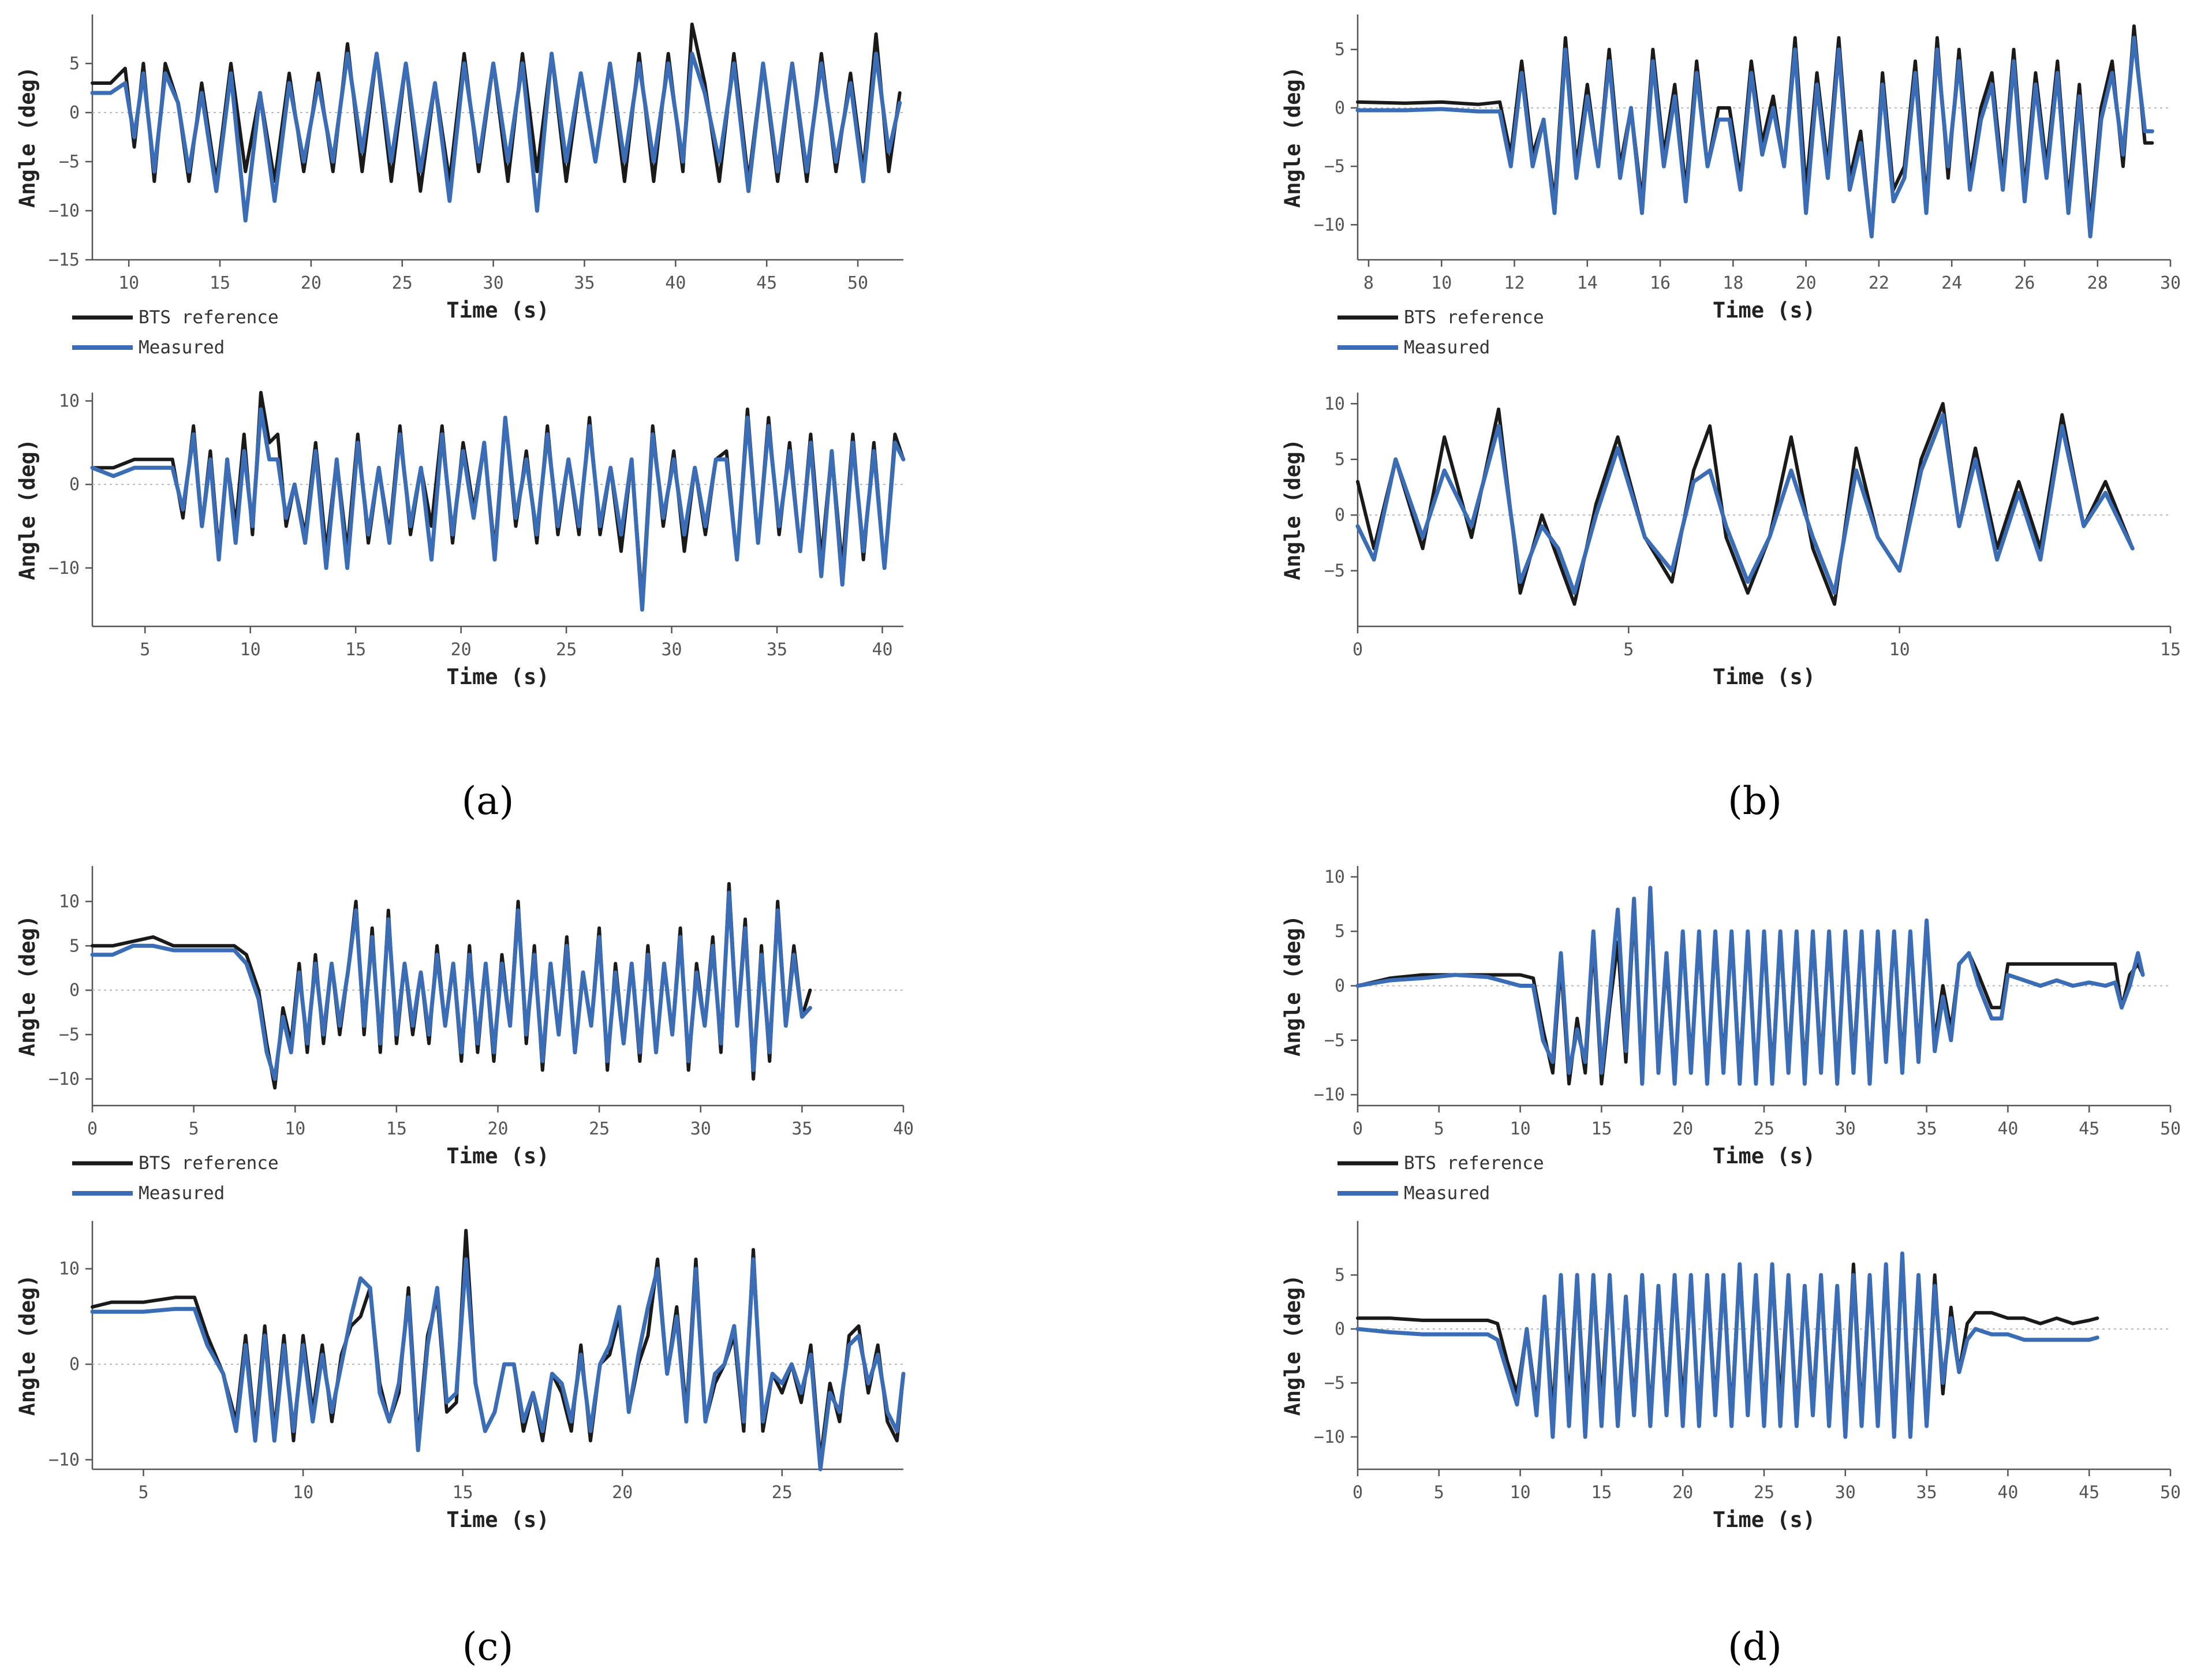 This screenshot has height=1680, width=2197. I want to click on series-line-bts-reference, so click(498, 1345).